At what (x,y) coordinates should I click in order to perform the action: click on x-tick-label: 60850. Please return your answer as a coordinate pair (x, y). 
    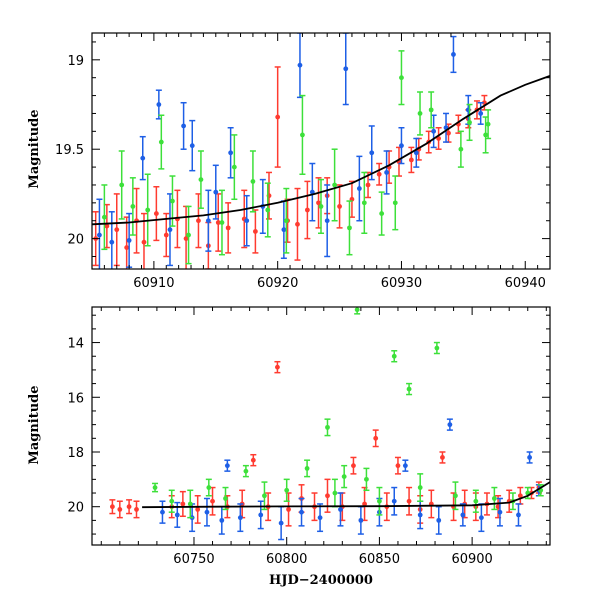
    Looking at the image, I should click on (379, 559).